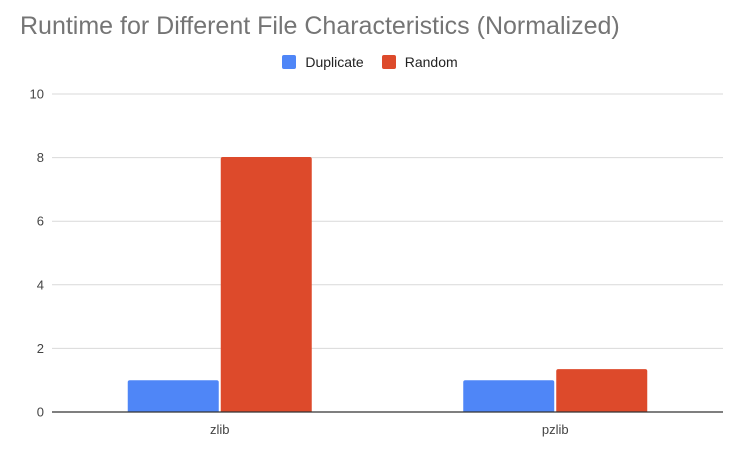  I want to click on legend-swatch-duplicate, so click(289, 62).